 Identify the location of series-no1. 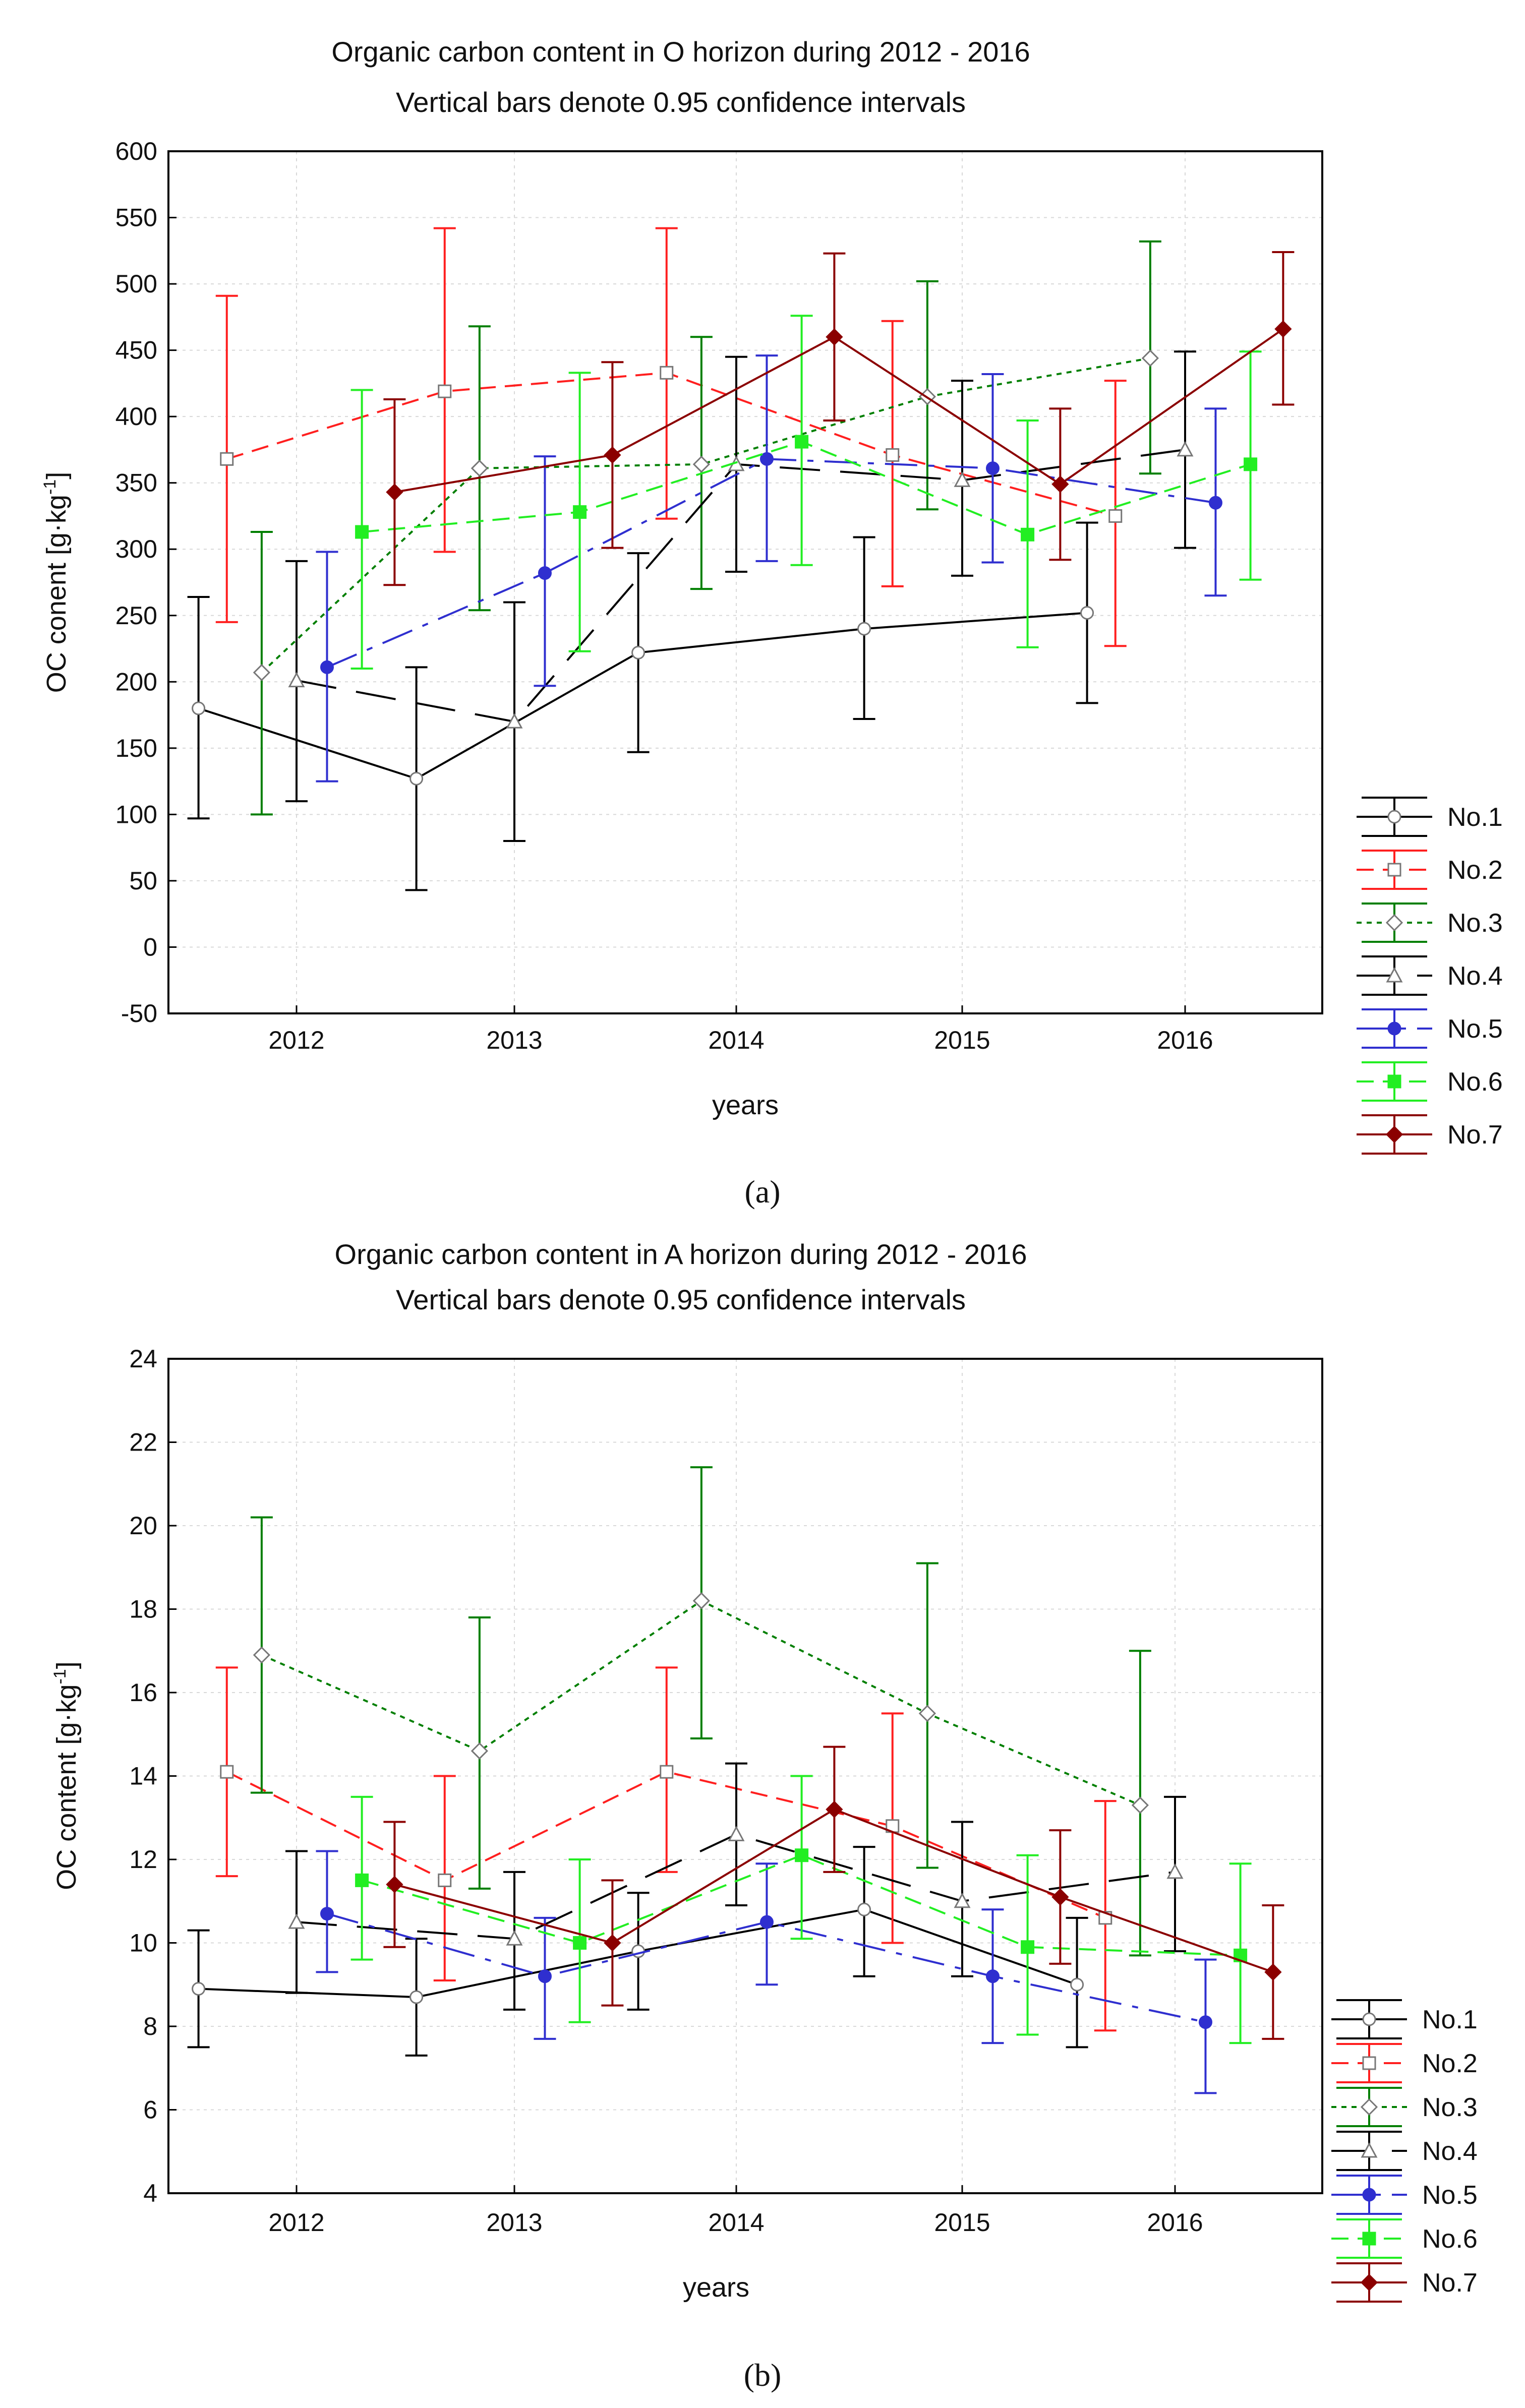
(642, 706).